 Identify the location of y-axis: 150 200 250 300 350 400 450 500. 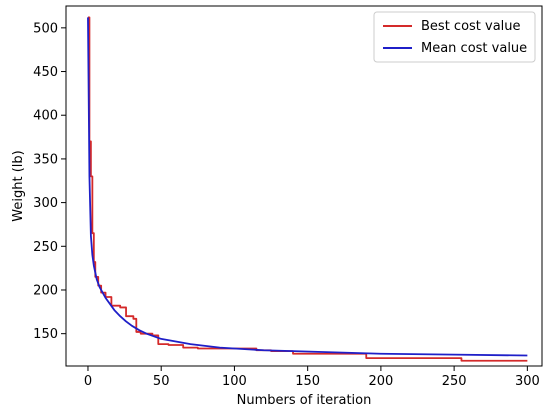
(49, 181).